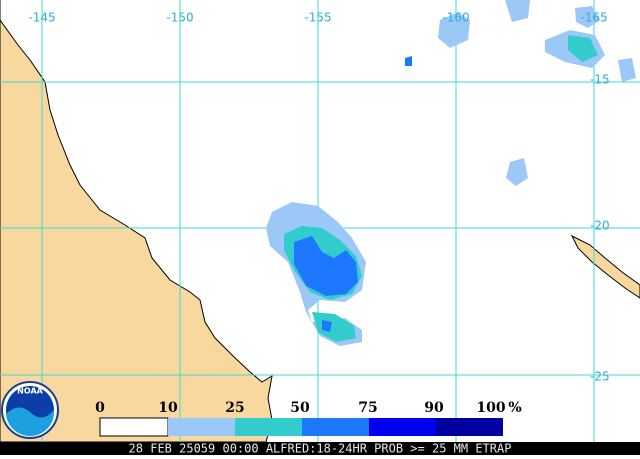  What do you see at coordinates (605, 266) in the screenshot?
I see `land-new-caledonia` at bounding box center [605, 266].